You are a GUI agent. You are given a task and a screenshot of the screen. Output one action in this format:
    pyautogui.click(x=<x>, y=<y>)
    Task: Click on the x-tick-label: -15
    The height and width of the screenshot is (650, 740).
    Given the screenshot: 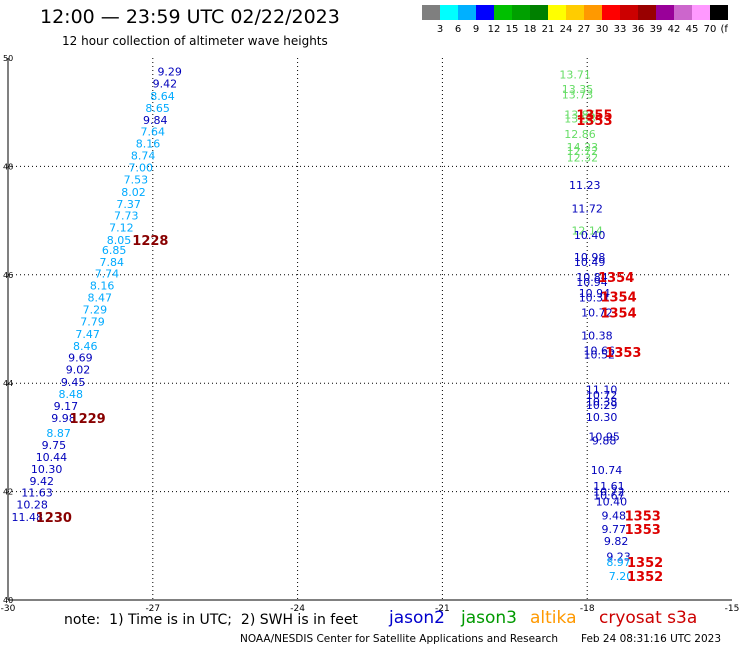 What is the action you would take?
    pyautogui.click(x=732, y=608)
    